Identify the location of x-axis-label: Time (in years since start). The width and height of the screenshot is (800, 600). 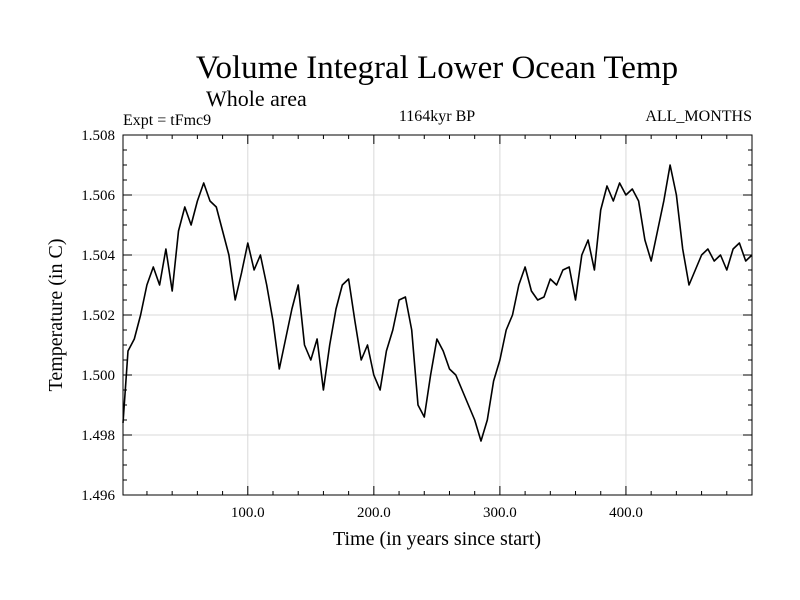
(437, 539).